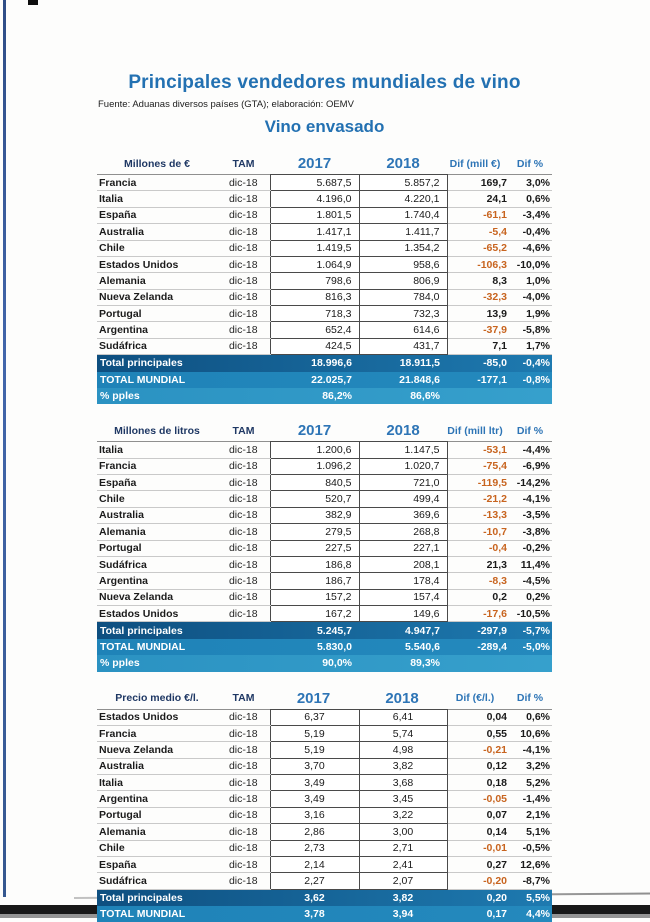 This screenshot has width=650, height=922. What do you see at coordinates (403, 499) in the screenshot?
I see `value-2018-cell: 499,4` at bounding box center [403, 499].